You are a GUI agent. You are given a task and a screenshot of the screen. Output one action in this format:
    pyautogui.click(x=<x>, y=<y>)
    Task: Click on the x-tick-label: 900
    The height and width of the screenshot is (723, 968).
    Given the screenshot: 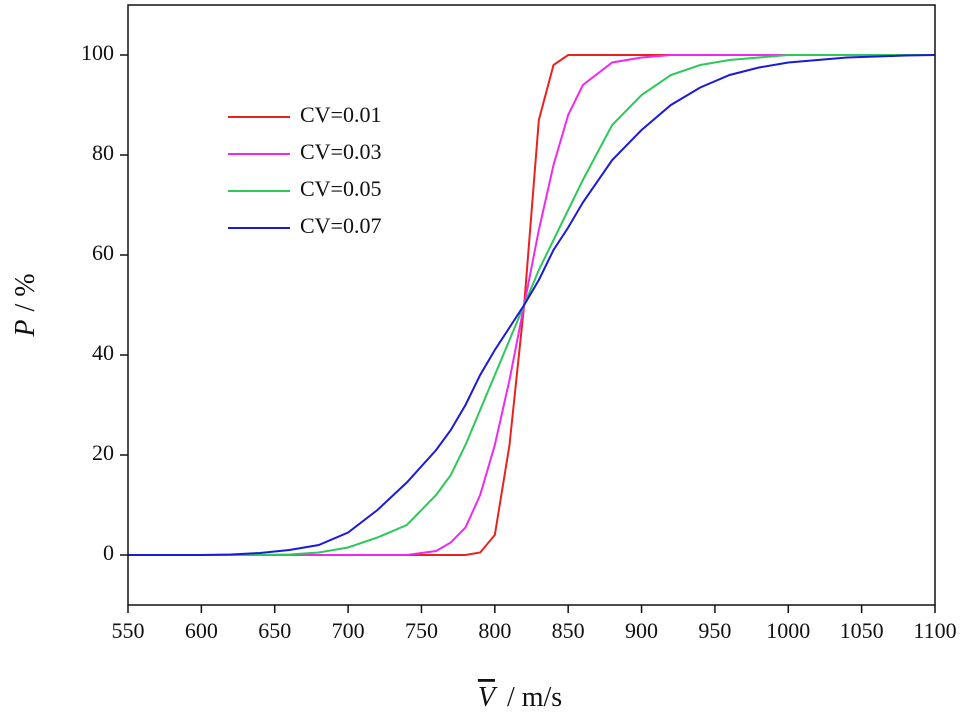 What is the action you would take?
    pyautogui.click(x=641, y=630)
    